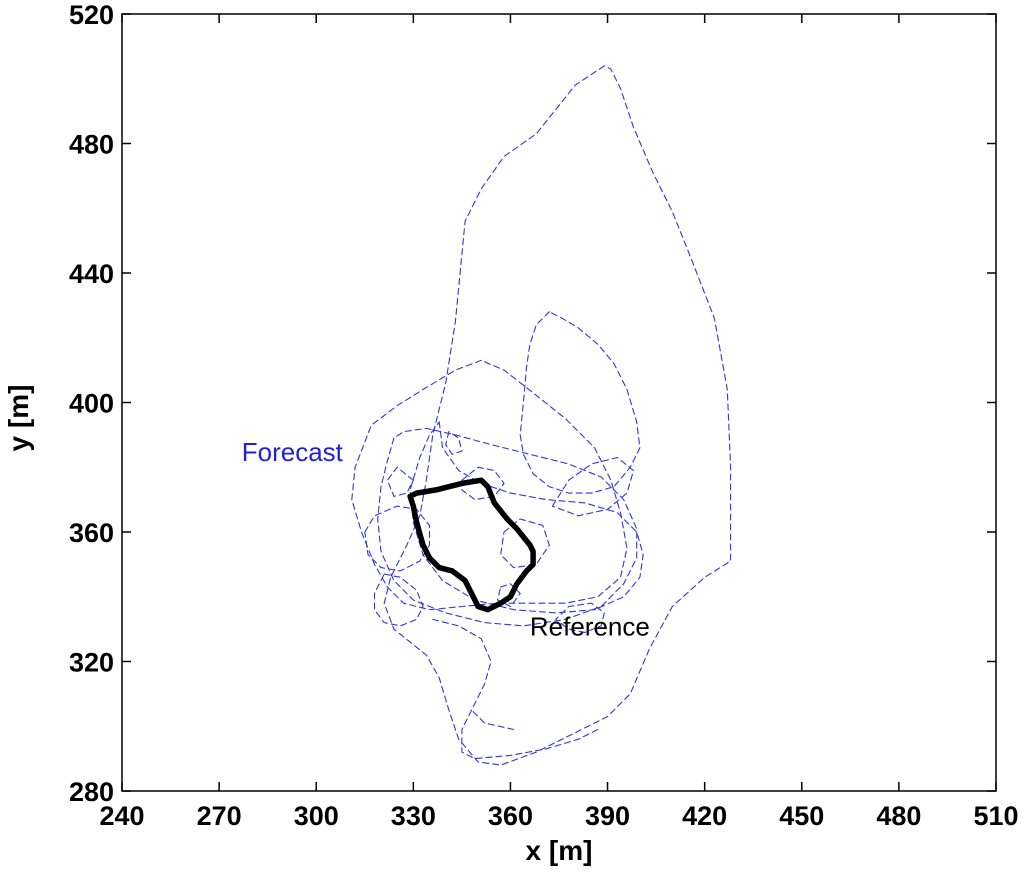 Image resolution: width=1024 pixels, height=872 pixels. What do you see at coordinates (559, 850) in the screenshot?
I see `x-axis-title: x [m]` at bounding box center [559, 850].